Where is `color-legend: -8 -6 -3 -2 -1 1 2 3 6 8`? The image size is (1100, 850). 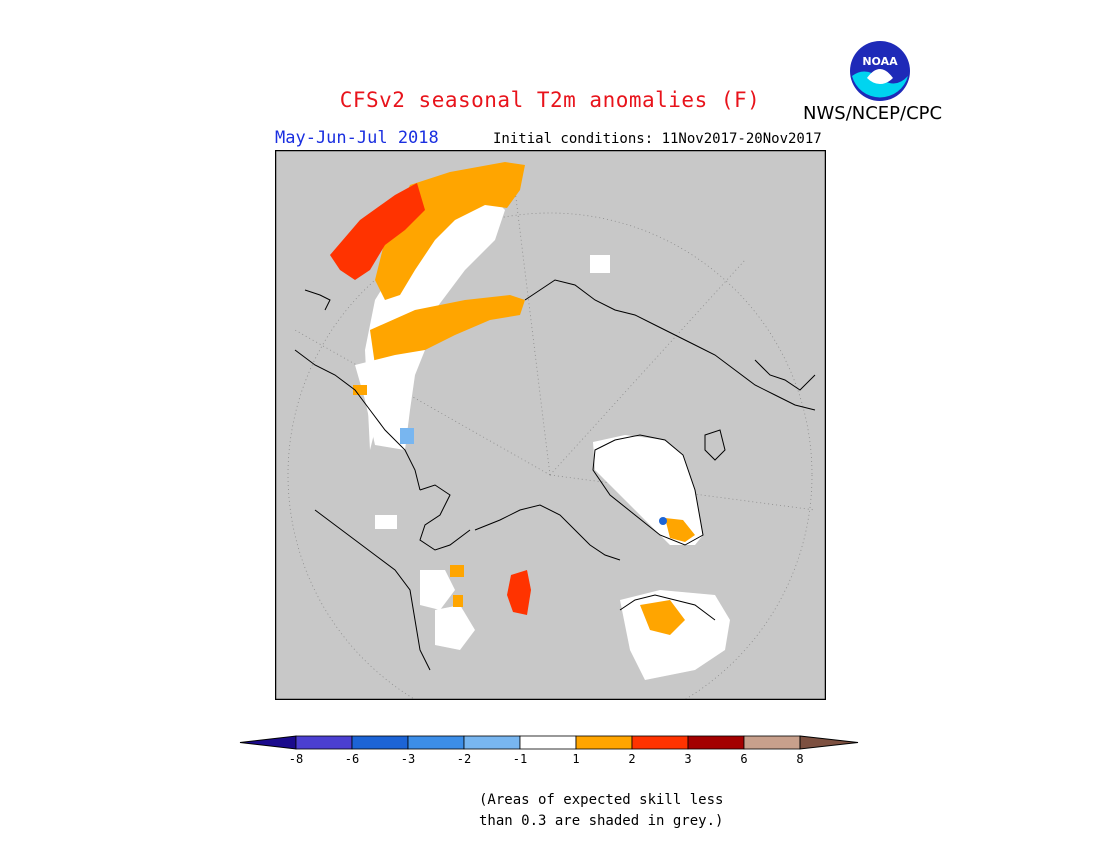
color-legend: -8 -6 -3 -2 -1 1 2 3 6 8 is located at coordinates (549, 750).